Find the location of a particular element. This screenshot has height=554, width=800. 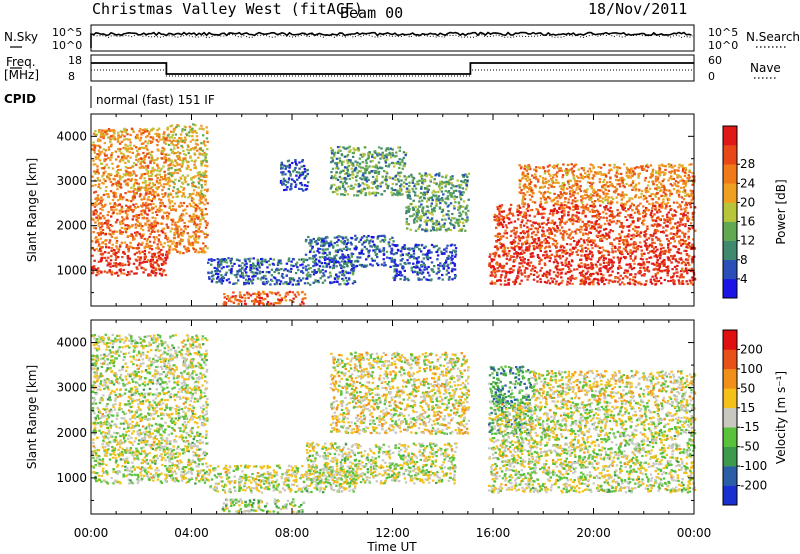

freq-unit-label: [MHz] is located at coordinates (21, 75).